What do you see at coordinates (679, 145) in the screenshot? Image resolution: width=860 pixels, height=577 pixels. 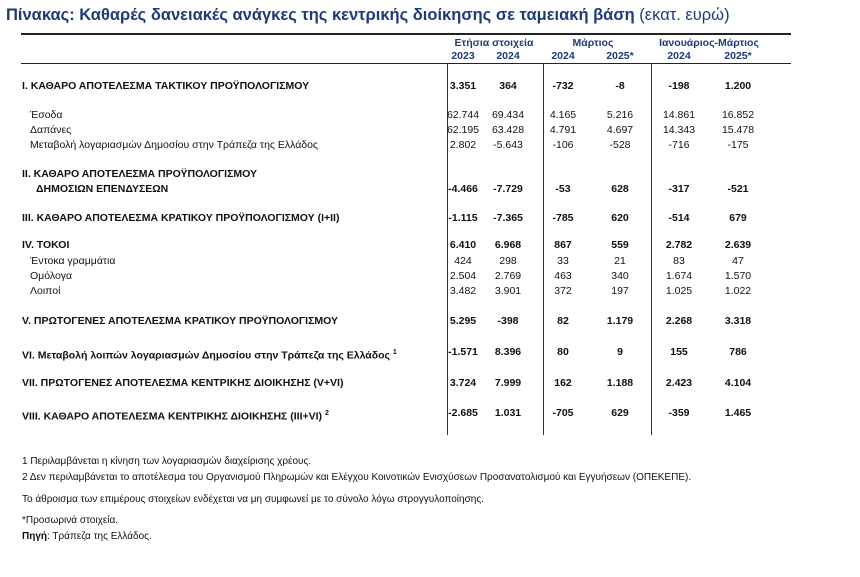 I see `cell-value: -716` at bounding box center [679, 145].